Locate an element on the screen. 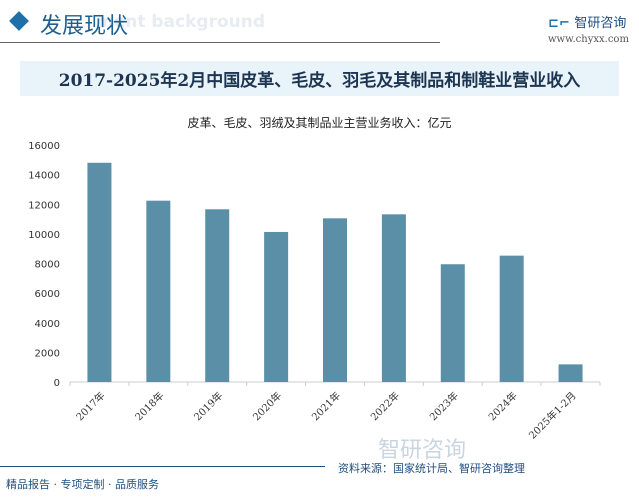  x-tick-label: 2018年 is located at coordinates (149, 406).